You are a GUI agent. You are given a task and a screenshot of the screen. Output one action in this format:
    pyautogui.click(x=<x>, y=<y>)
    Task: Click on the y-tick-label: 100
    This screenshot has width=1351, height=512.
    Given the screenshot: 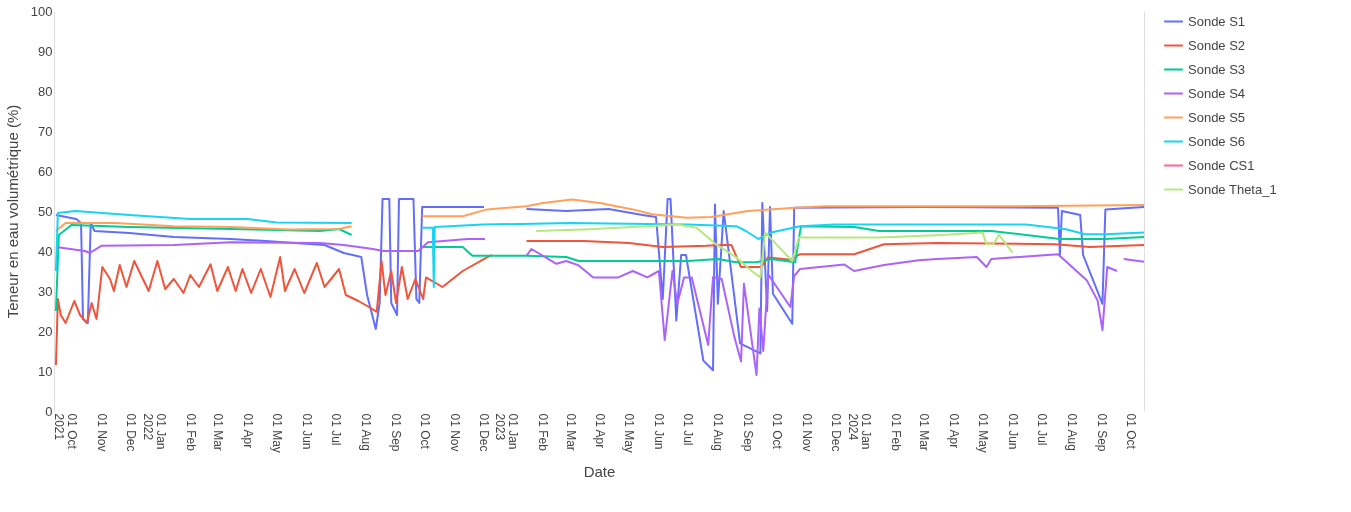 What is the action you would take?
    pyautogui.click(x=41, y=11)
    